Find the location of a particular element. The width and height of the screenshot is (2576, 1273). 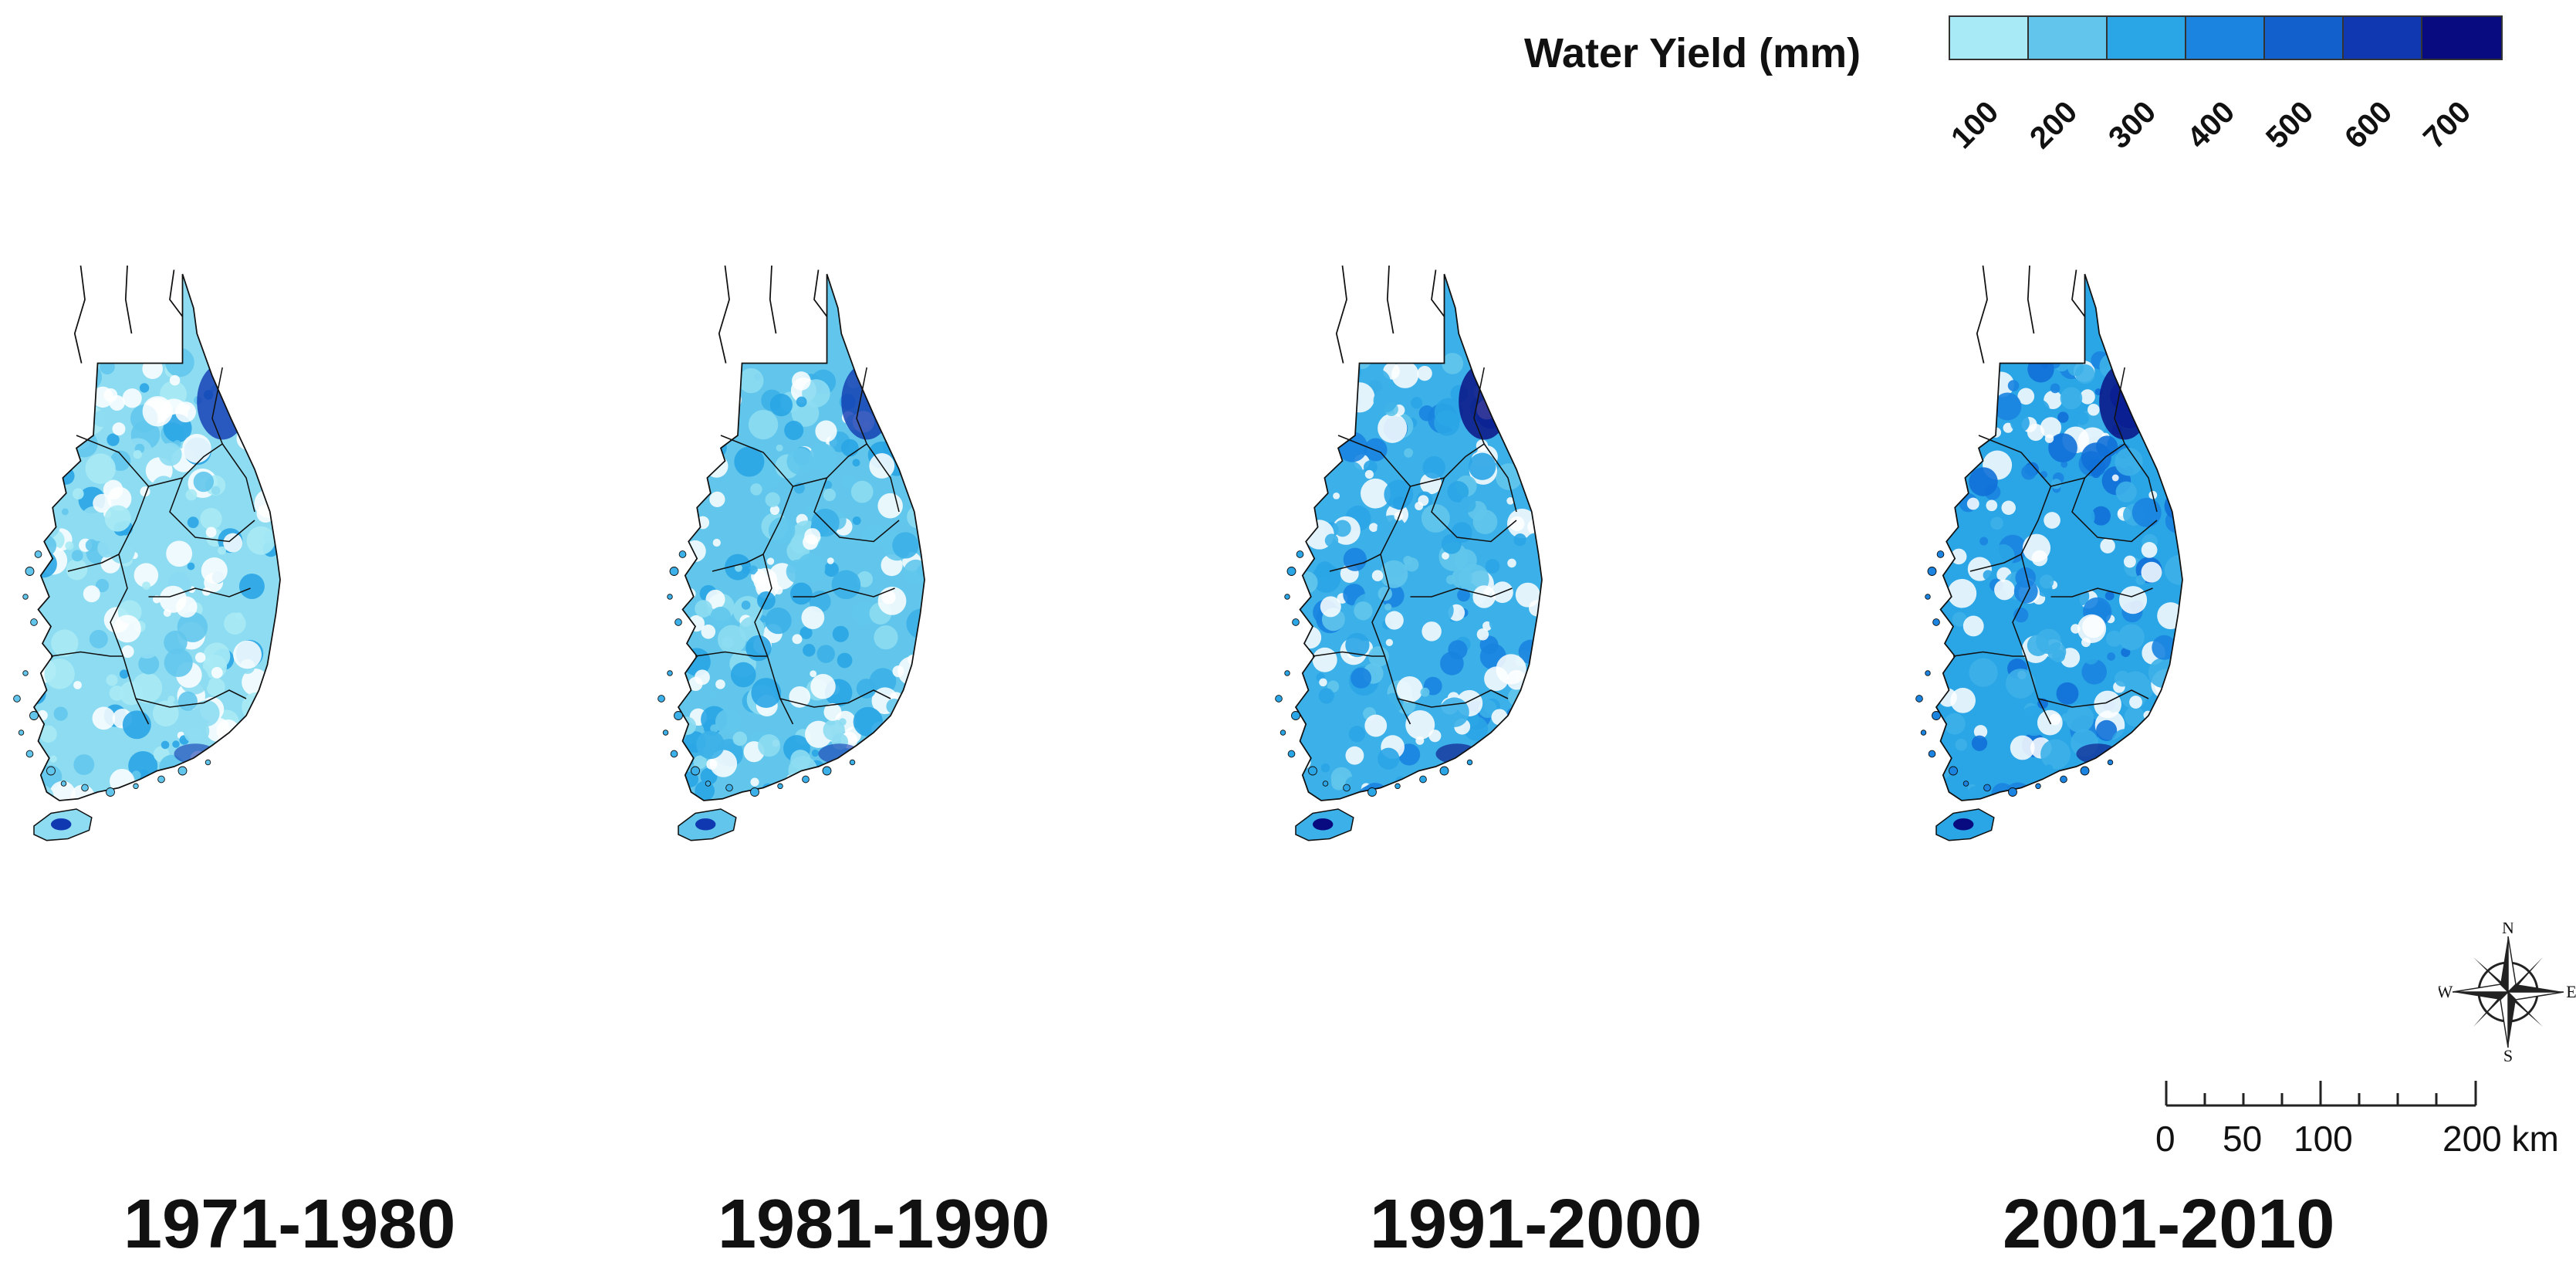

high-yield-zone is located at coordinates (222, 401).